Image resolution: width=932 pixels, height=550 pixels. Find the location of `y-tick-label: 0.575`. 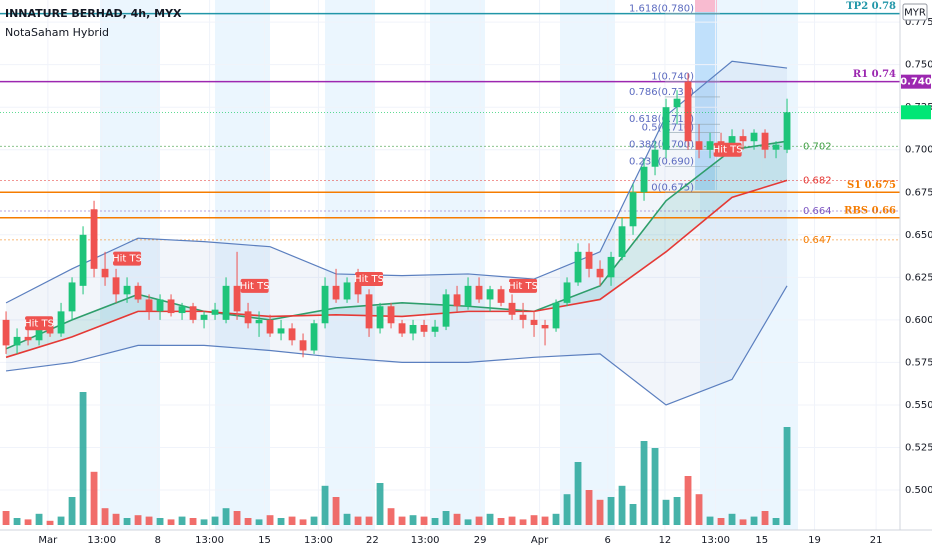

y-tick-label: 0.575 is located at coordinates (918, 362).